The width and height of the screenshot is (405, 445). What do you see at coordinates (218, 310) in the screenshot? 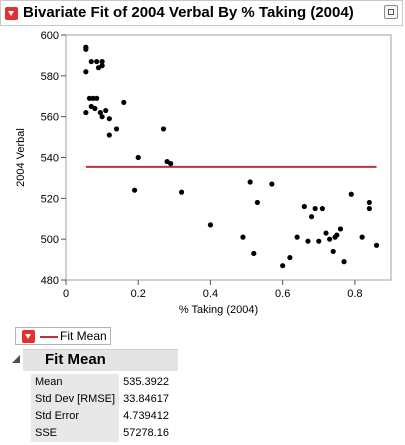
I see `x-axis-label: % Taking (2004)` at bounding box center [218, 310].